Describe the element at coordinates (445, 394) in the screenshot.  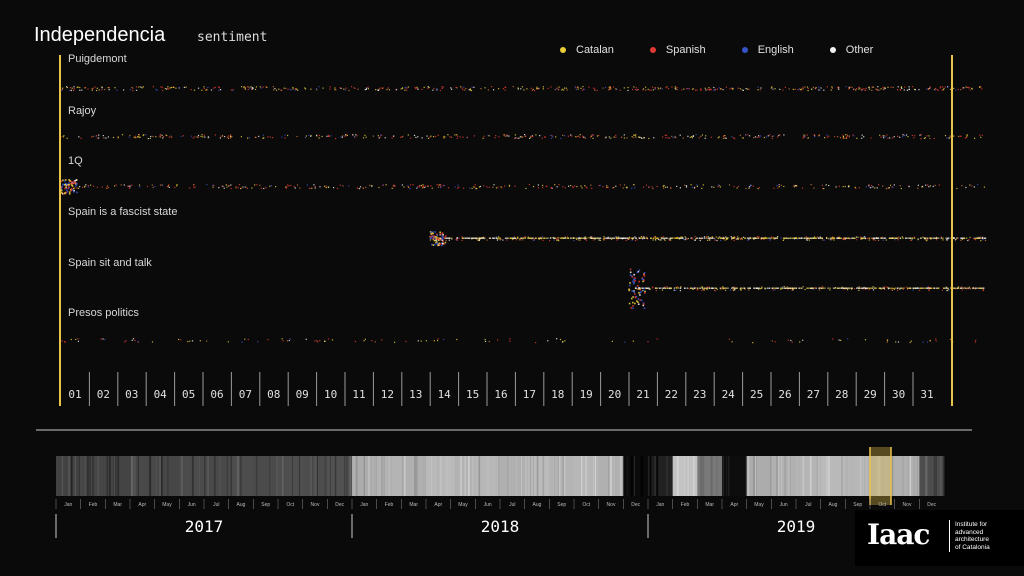
I see `day-label: 14` at that location.